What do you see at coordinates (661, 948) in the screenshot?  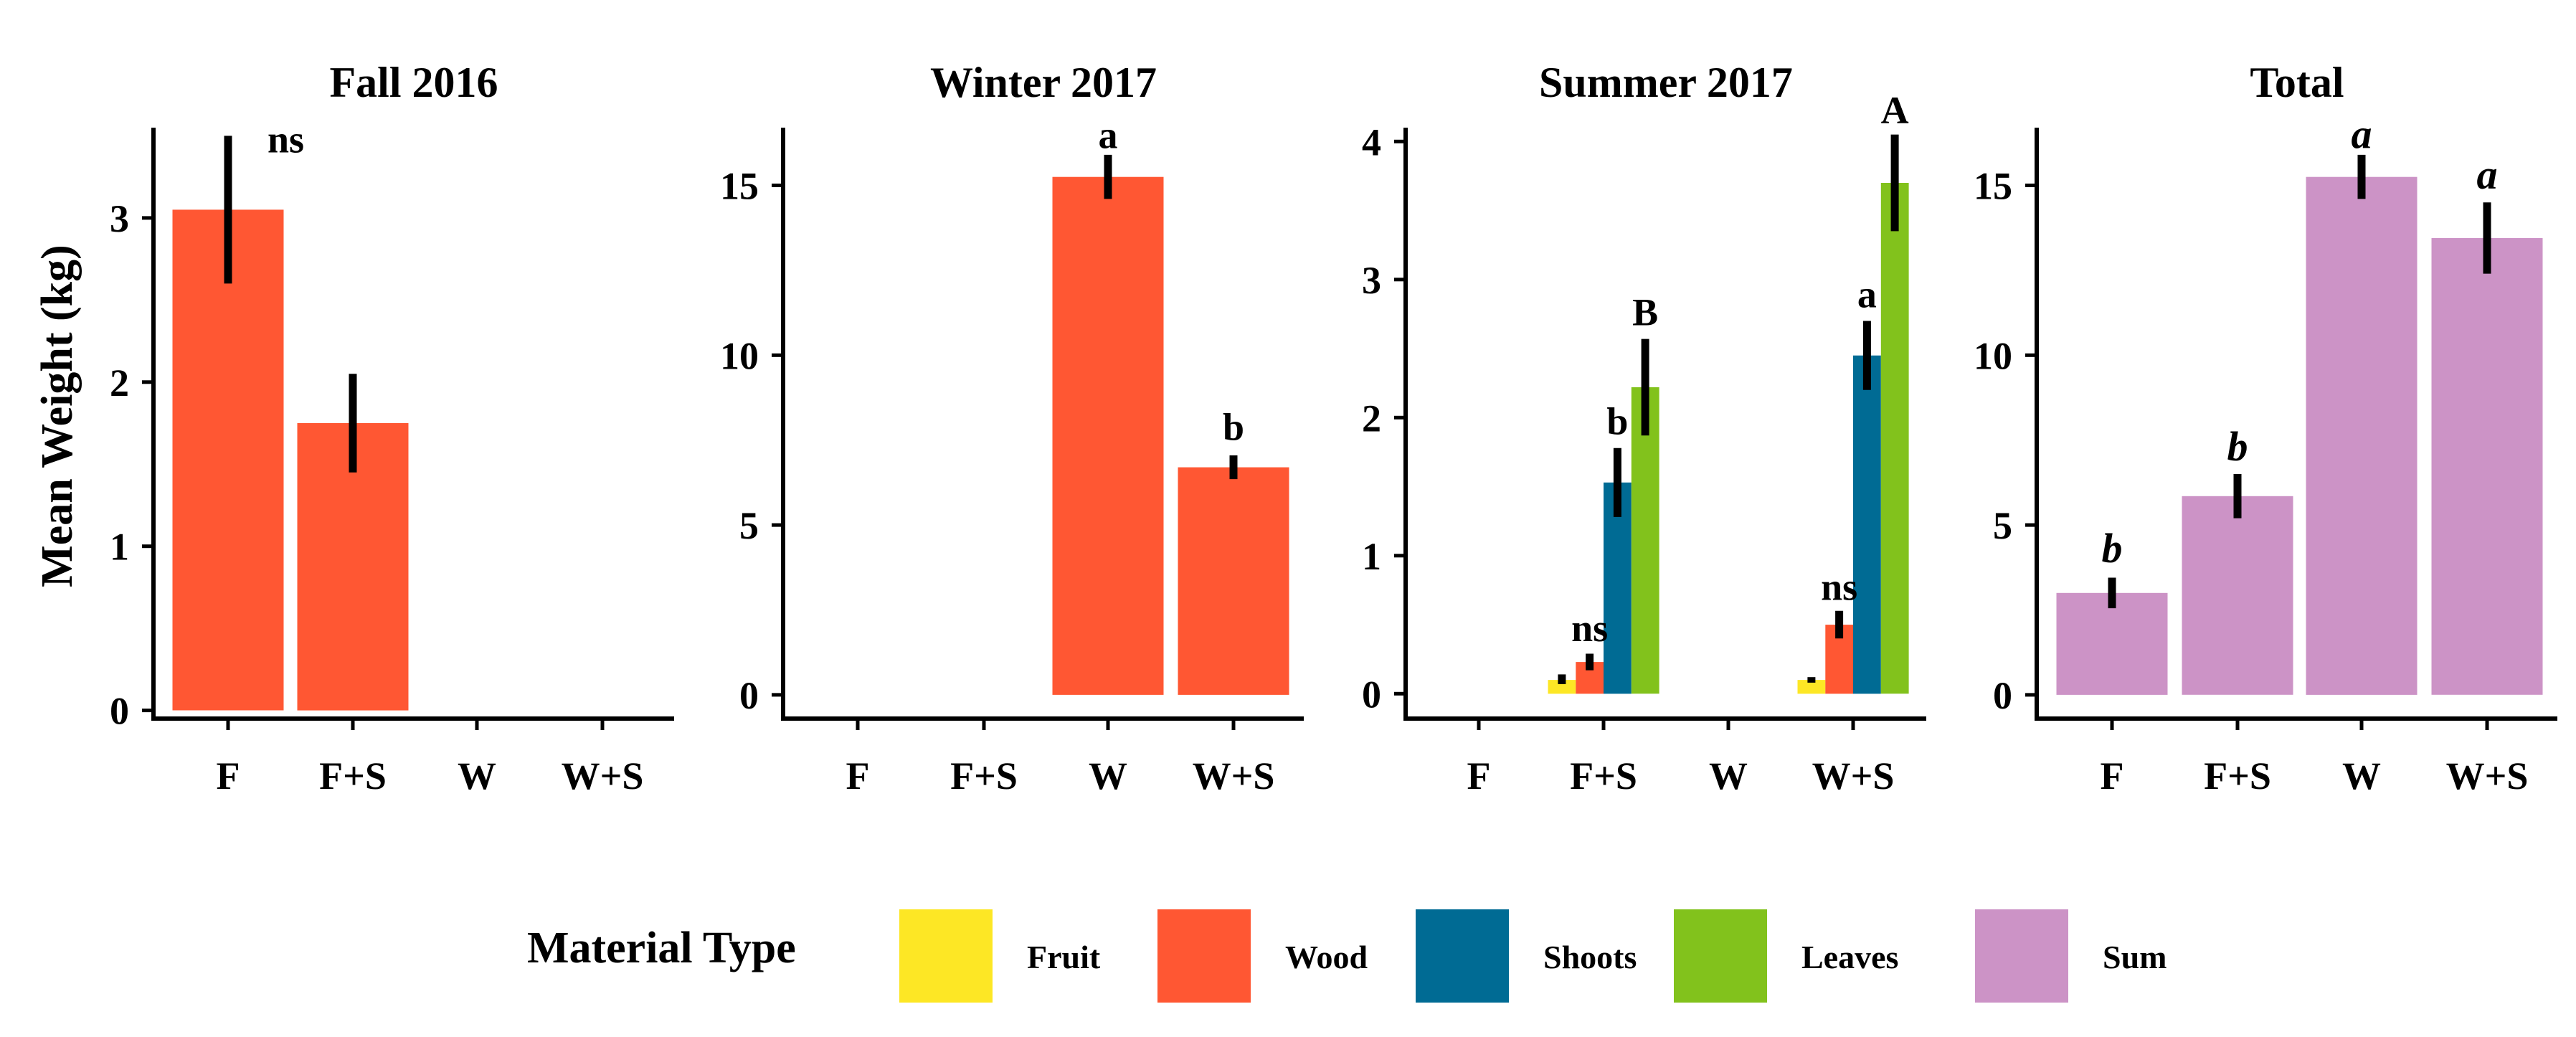 I see `legend-title: Material Type` at bounding box center [661, 948].